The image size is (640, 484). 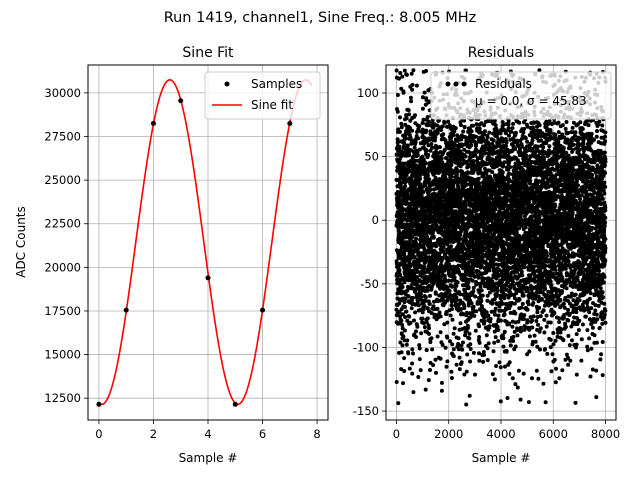 I want to click on residuals-ytick-label: 100, so click(x=368, y=93).